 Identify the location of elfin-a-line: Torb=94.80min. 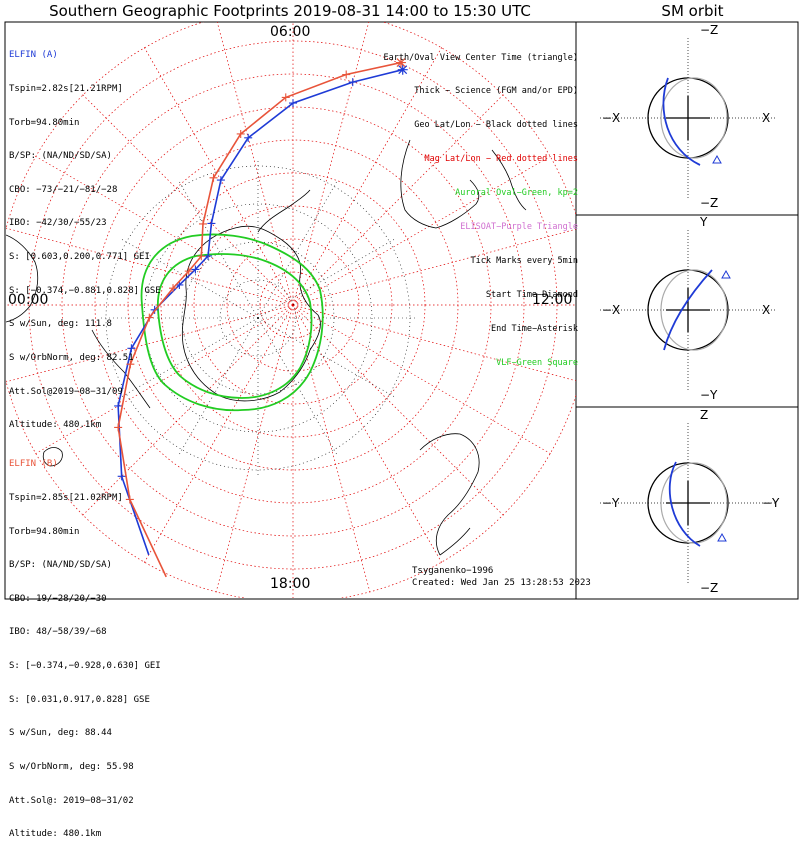
(44, 122).